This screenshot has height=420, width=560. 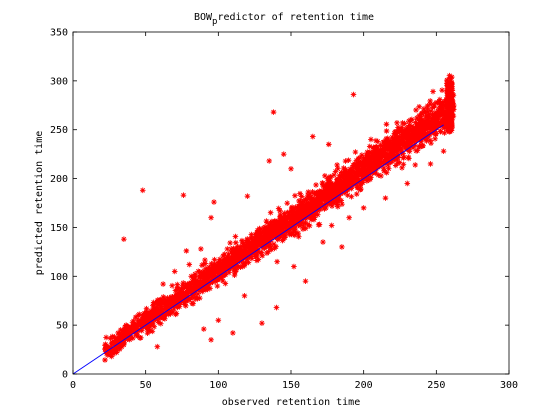 I want to click on y-tick-label: 350, so click(x=59, y=33).